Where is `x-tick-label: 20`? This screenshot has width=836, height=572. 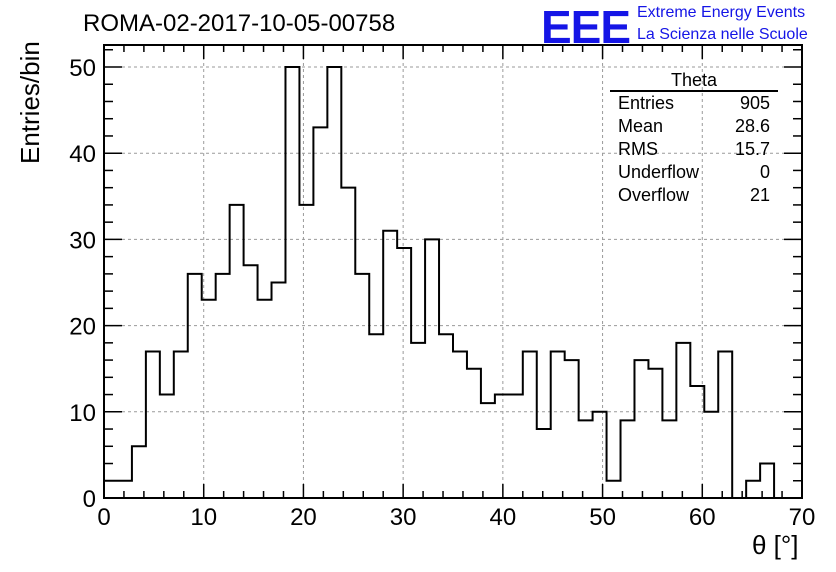
x-tick-label: 20 is located at coordinates (303, 517).